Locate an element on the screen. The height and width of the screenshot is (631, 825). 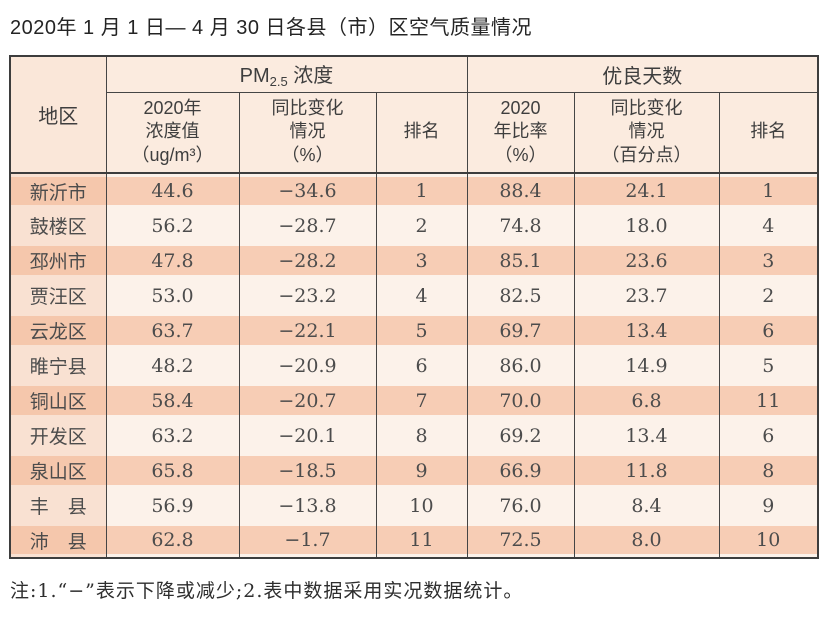
cell-gd-rate: 72.5 is located at coordinates (520, 540).